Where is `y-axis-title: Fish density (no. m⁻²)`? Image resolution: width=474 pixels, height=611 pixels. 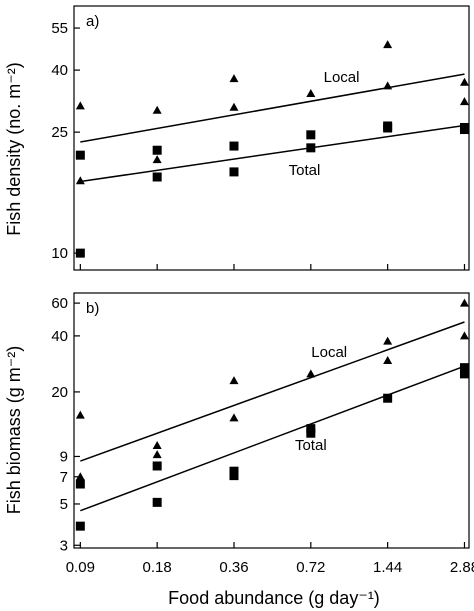
y-axis-title: Fish density (no. m⁻²) is located at coordinates (14, 149).